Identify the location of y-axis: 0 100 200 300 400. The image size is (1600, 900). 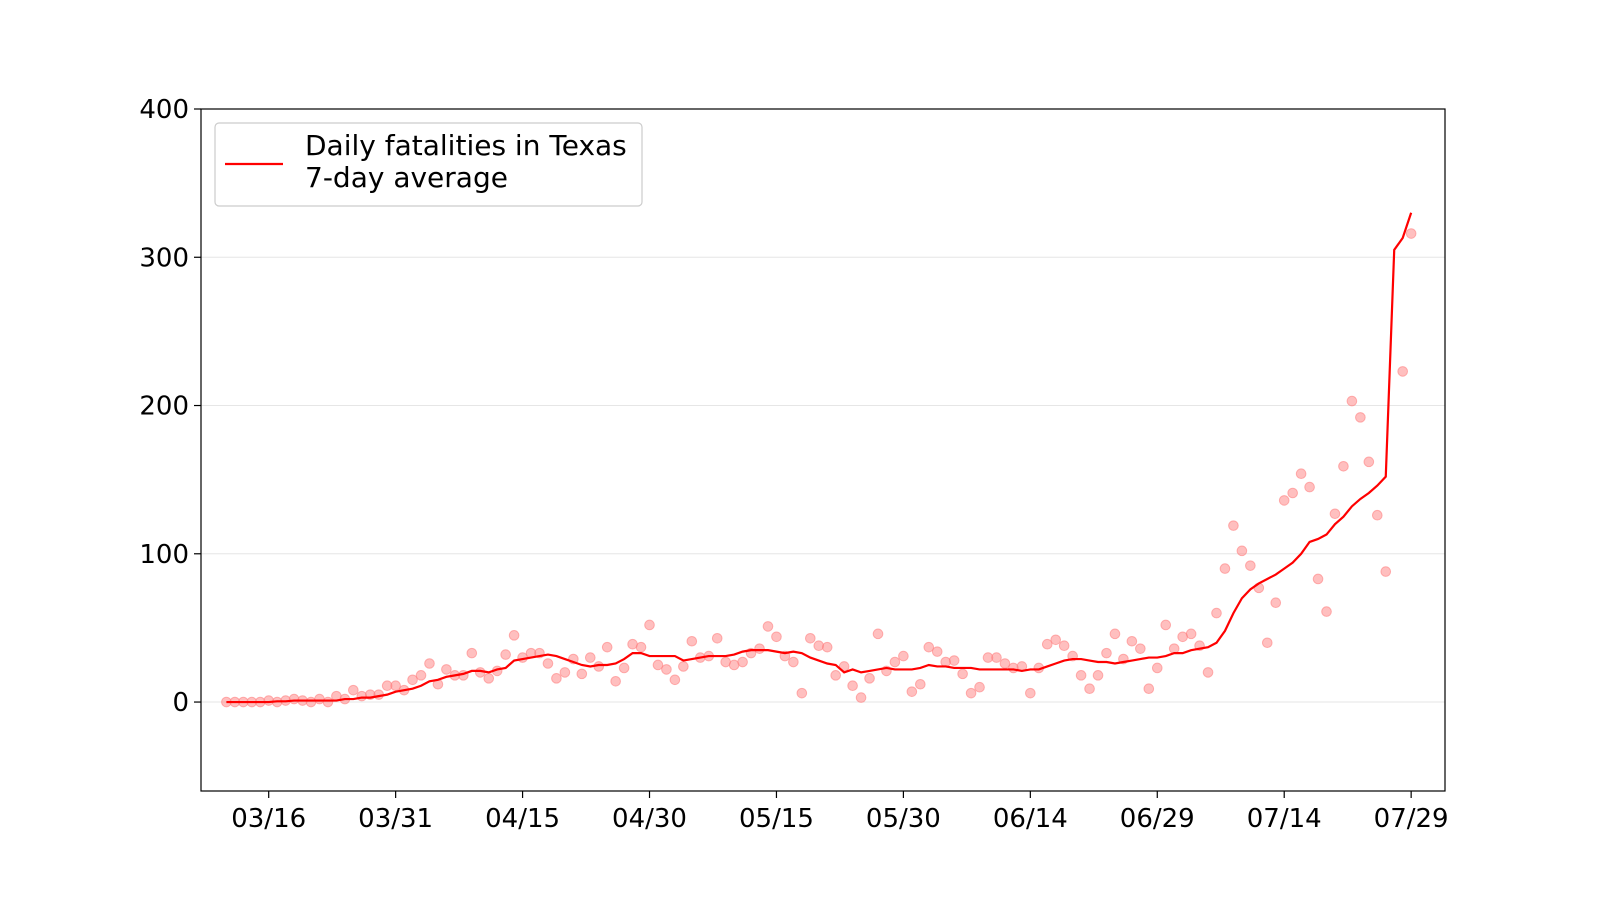
(170, 406).